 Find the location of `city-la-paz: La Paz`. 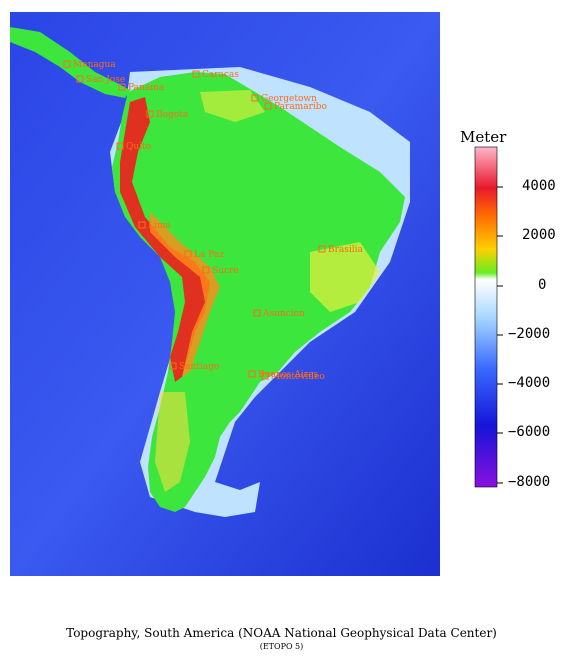

city-la-paz: La Paz is located at coordinates (204, 255).